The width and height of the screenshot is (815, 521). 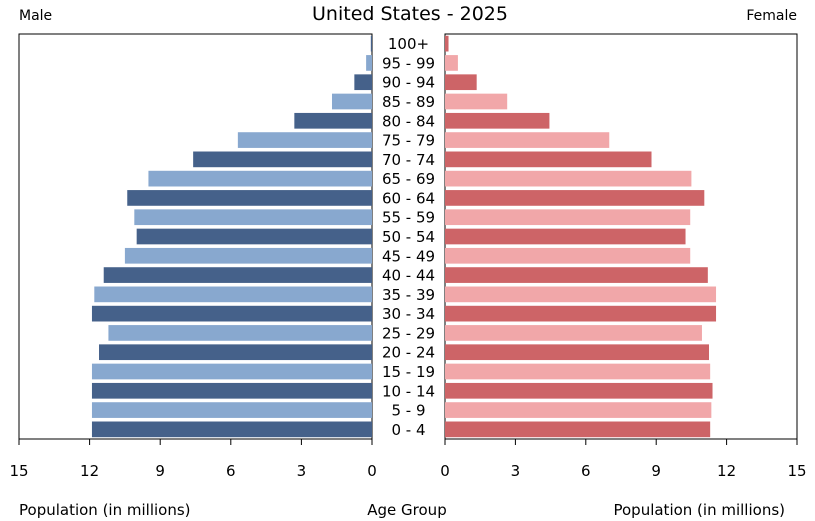 What do you see at coordinates (408, 353) in the screenshot?
I see `age-group-label: 20 - 24` at bounding box center [408, 353].